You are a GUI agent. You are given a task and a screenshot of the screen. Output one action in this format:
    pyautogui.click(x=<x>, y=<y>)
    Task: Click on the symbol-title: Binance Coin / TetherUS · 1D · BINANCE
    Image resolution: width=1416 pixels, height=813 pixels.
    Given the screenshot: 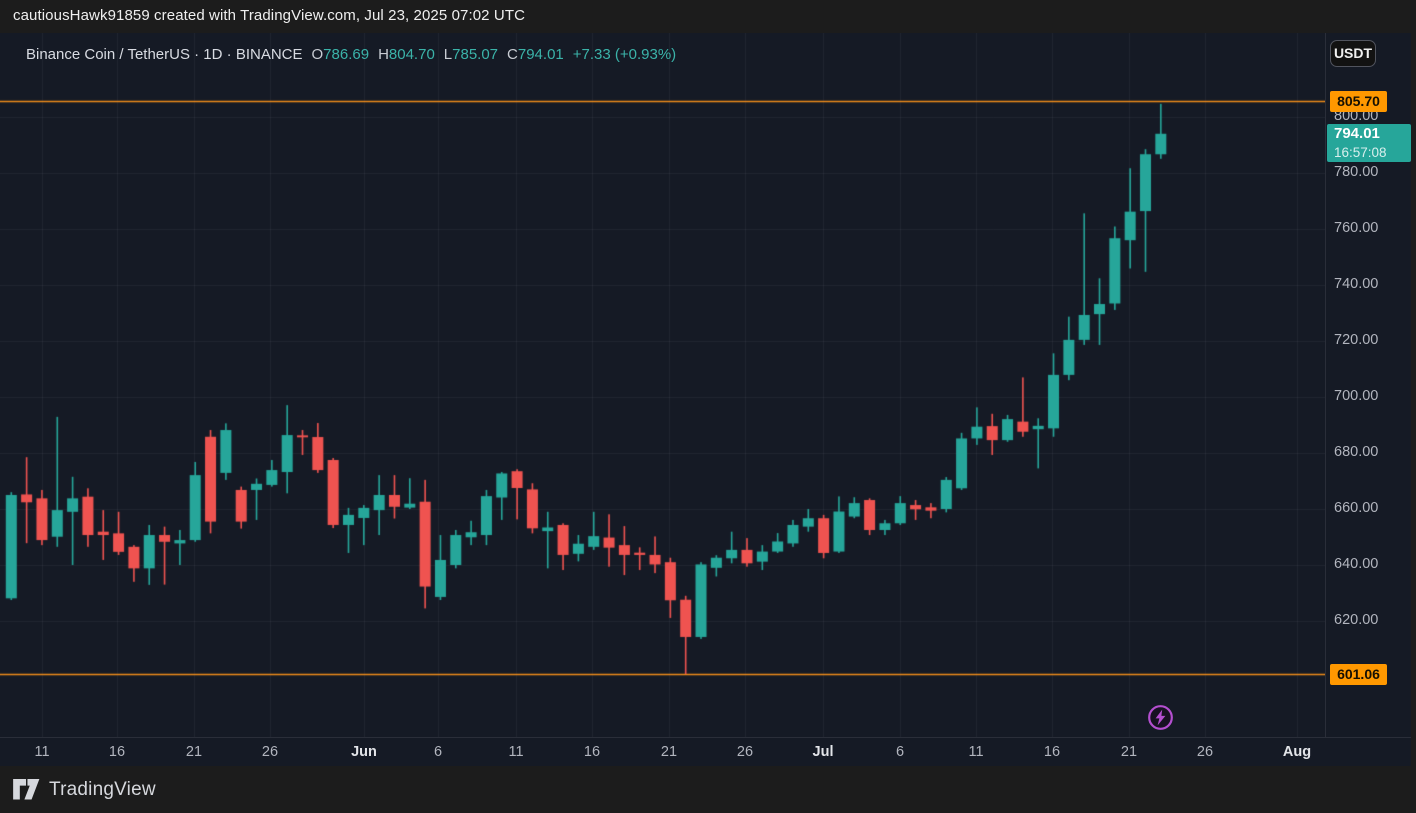 What is the action you would take?
    pyautogui.click(x=164, y=54)
    